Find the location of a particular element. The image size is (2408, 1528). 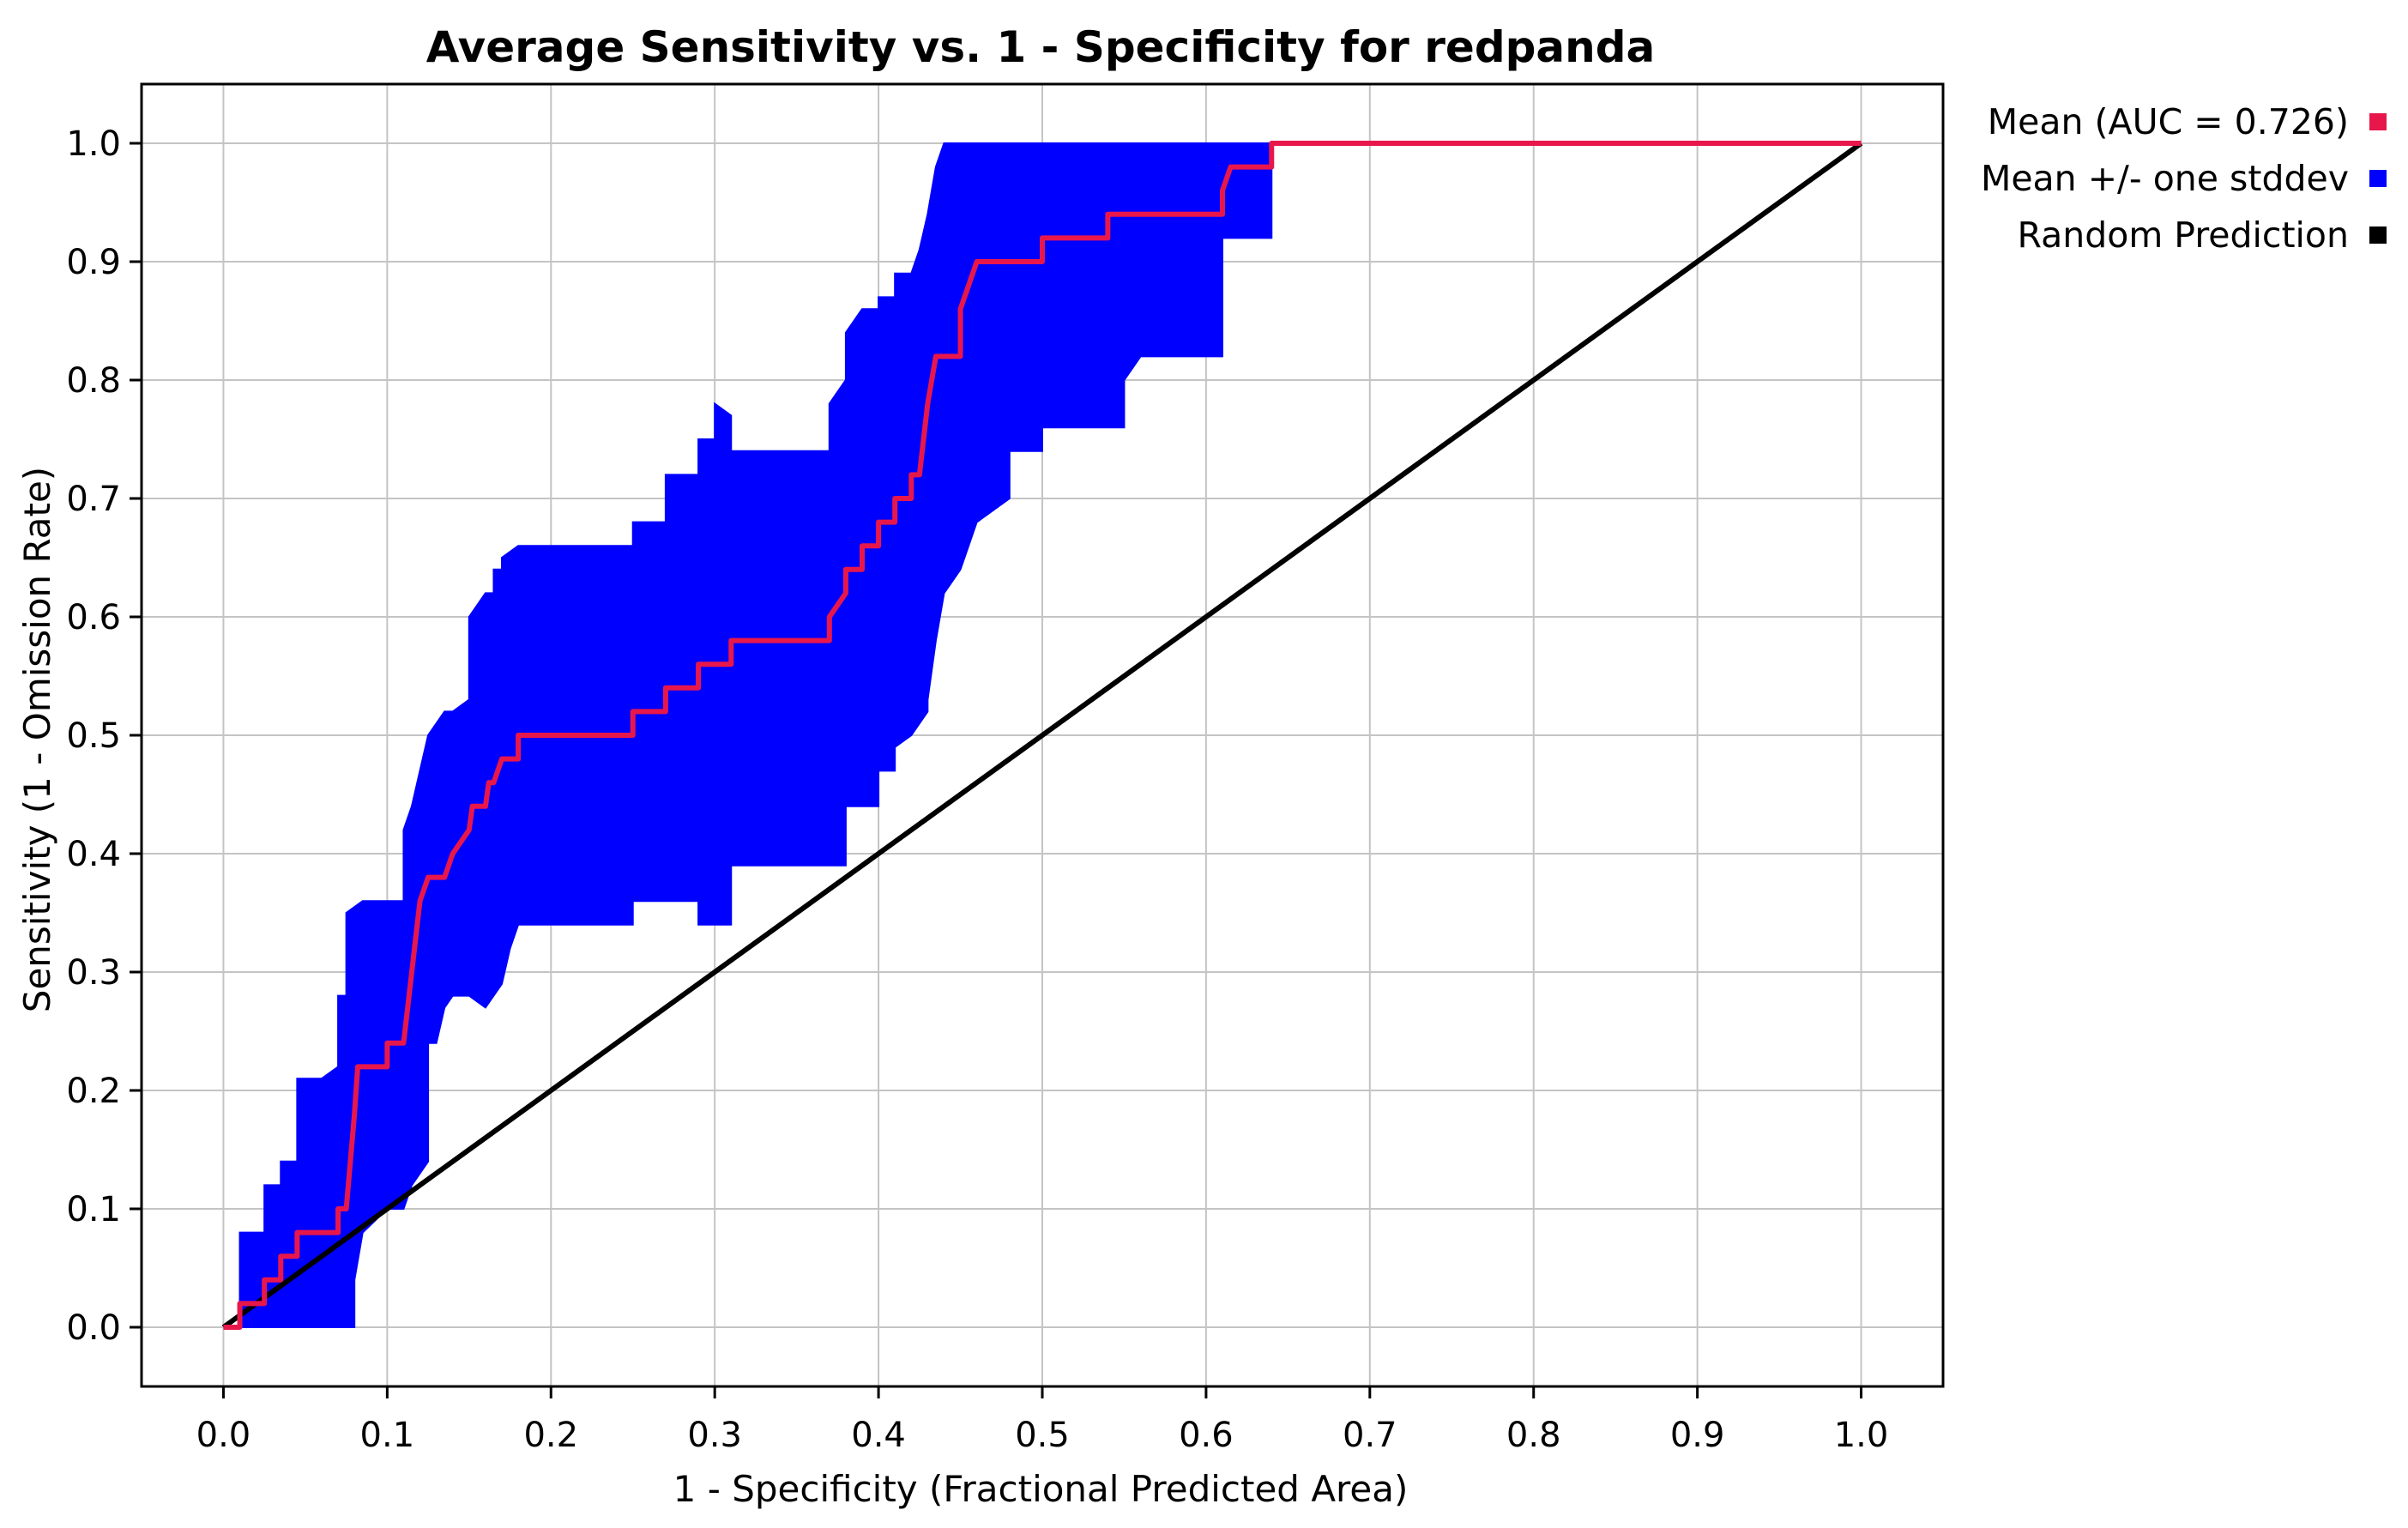

x-tick-label: 0.2 is located at coordinates (550, 1435).